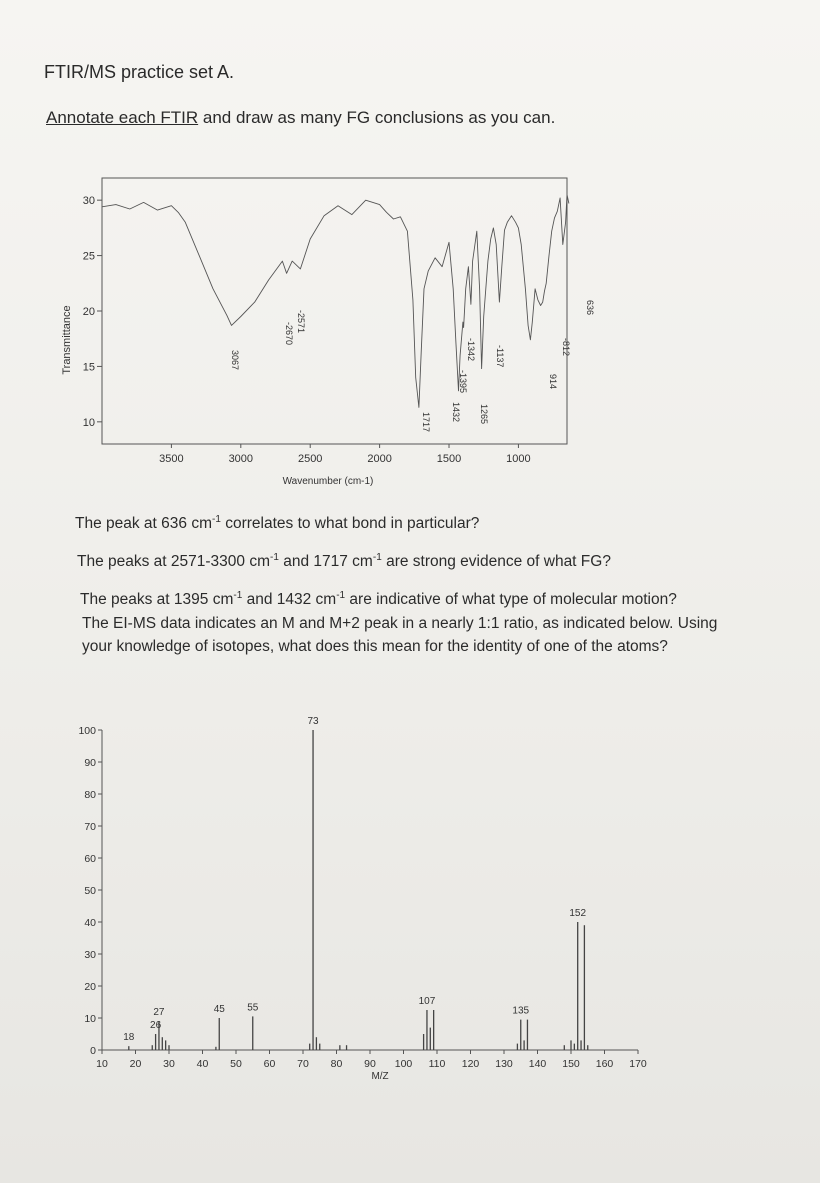 The height and width of the screenshot is (1183, 820). What do you see at coordinates (89, 367) in the screenshot?
I see `y-tick-label: 15` at bounding box center [89, 367].